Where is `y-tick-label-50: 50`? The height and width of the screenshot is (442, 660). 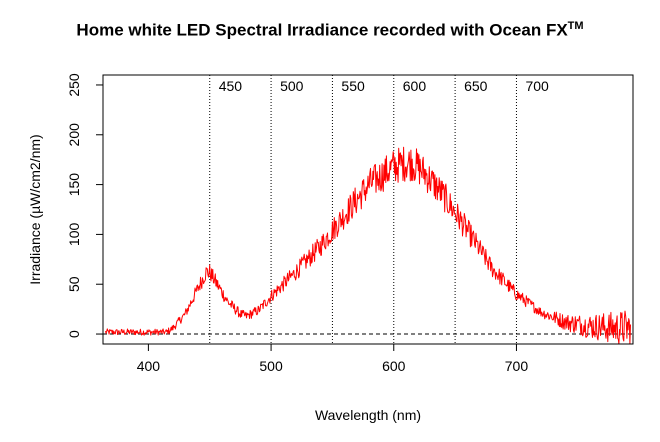 y-tick-label-50: 50 is located at coordinates (74, 284).